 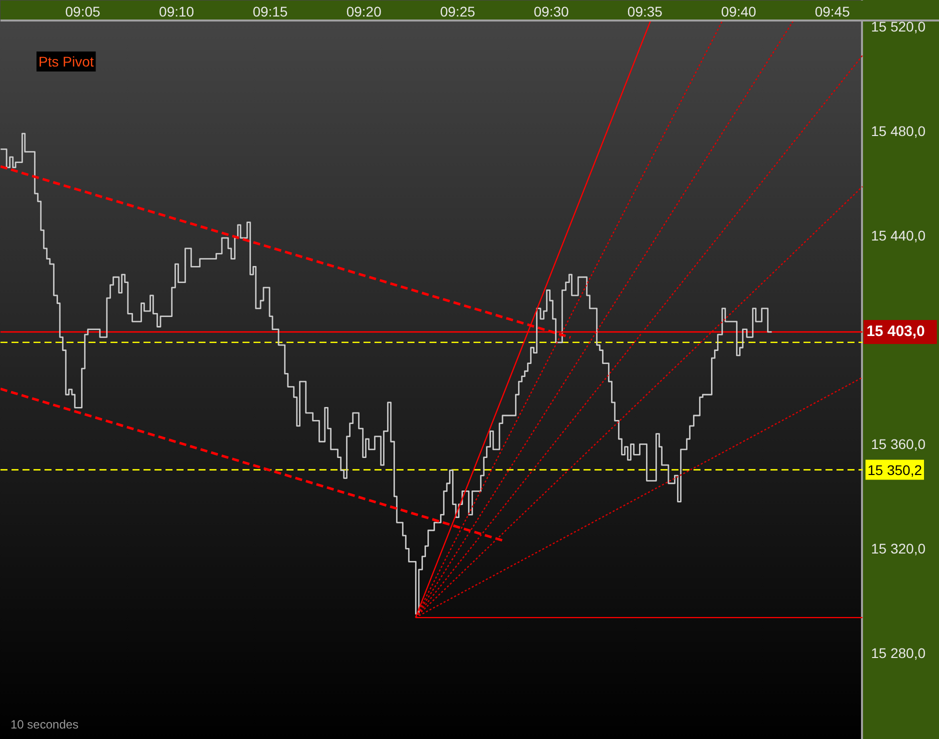 I want to click on x-tick-label: 09:10, so click(x=176, y=12).